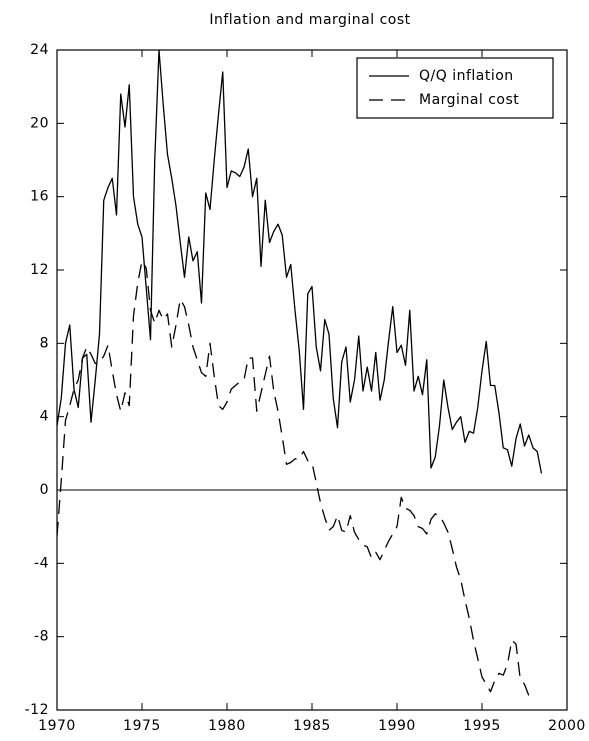 The height and width of the screenshot is (741, 589). What do you see at coordinates (142, 726) in the screenshot?
I see `x-tick-label: 1975` at bounding box center [142, 726].